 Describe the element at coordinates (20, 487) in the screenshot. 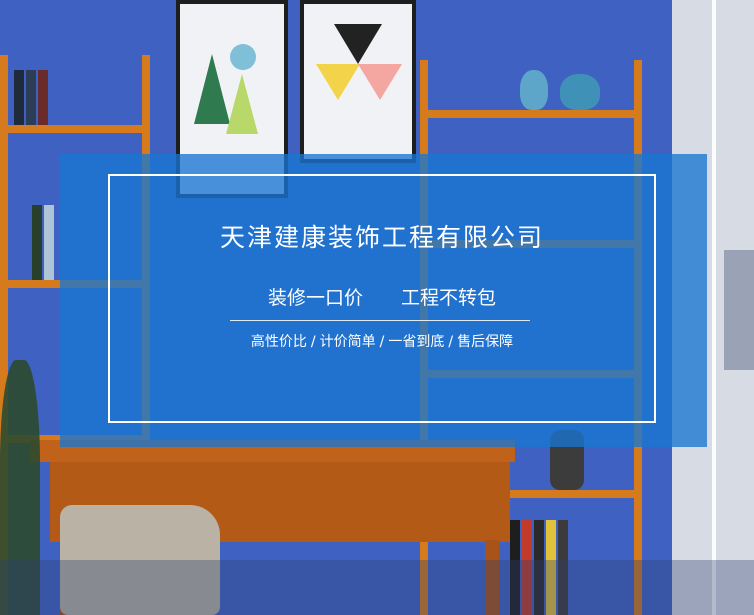

I see `plant` at that location.